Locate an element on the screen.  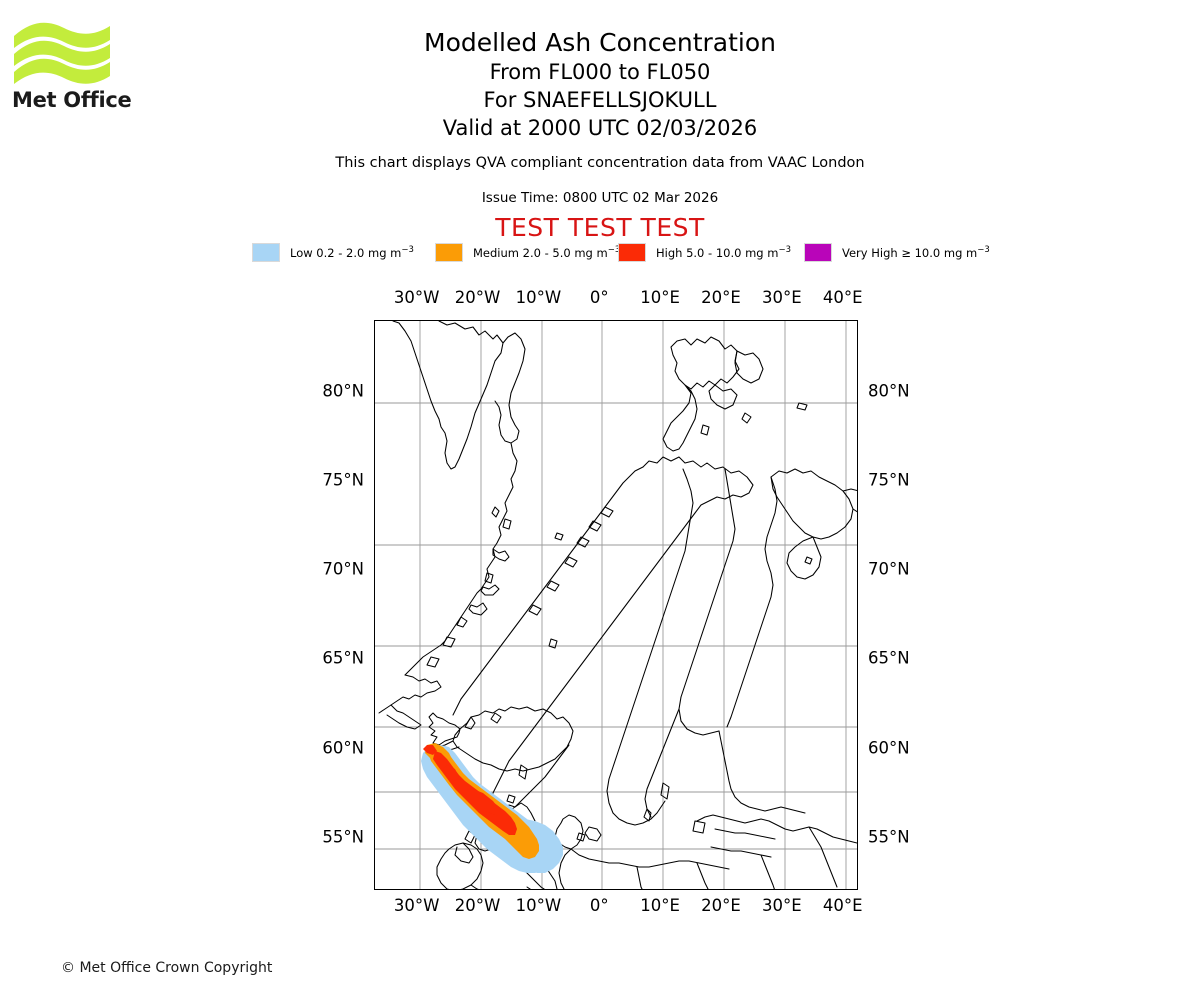
met-office-logo: Met Office is located at coordinates (107, 68).